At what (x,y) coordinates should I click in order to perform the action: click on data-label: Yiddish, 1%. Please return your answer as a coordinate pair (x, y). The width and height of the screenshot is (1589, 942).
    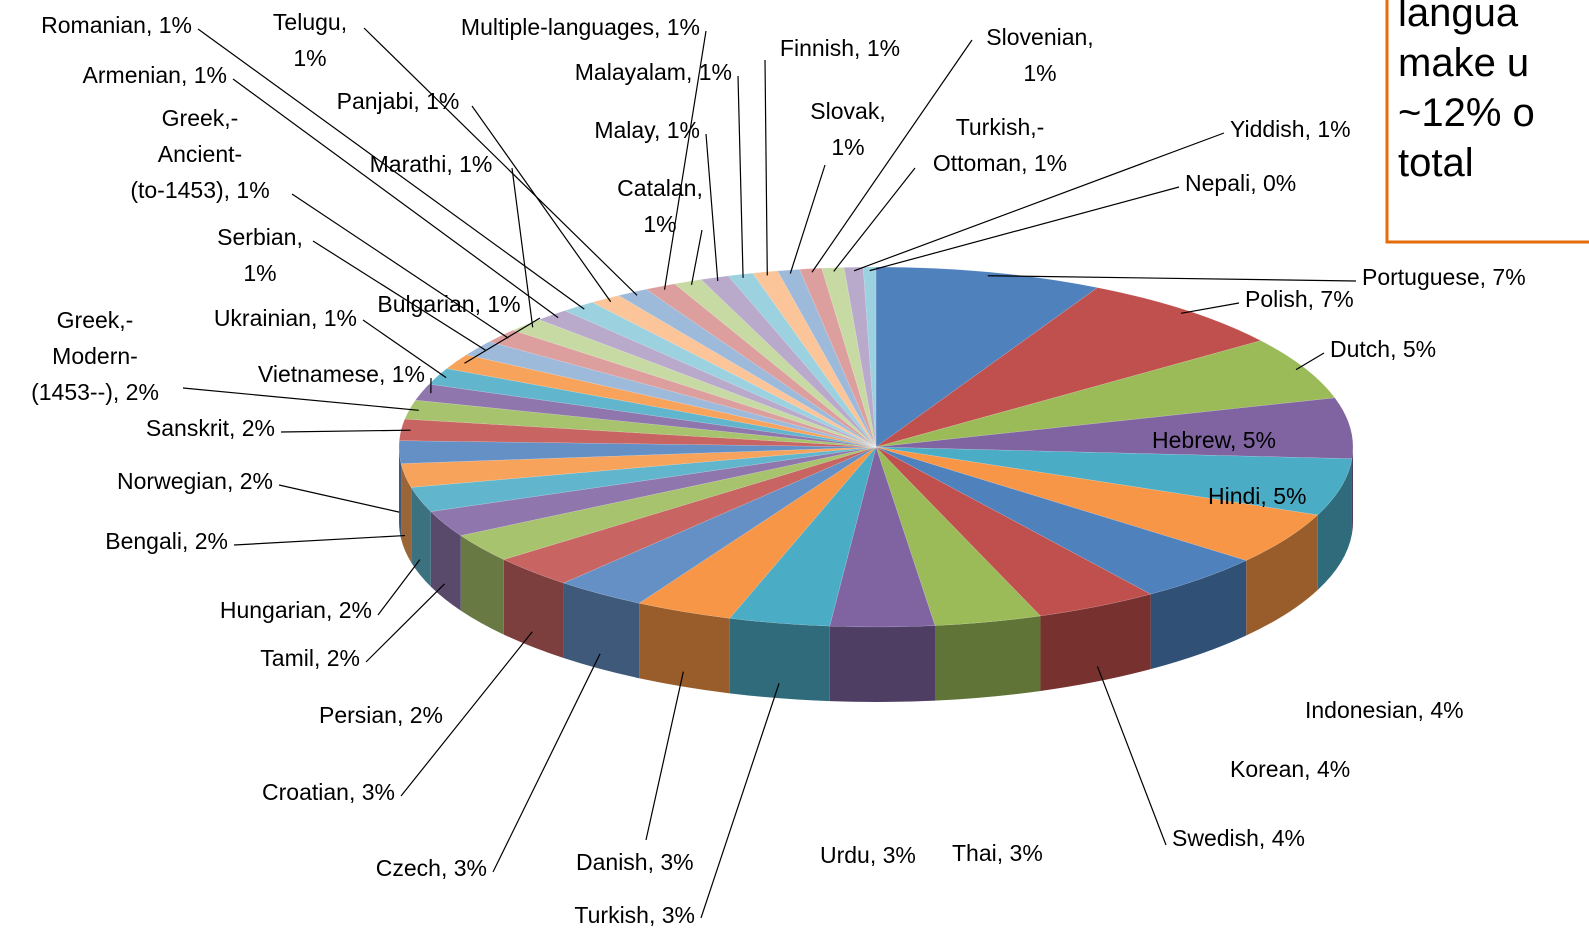
    Looking at the image, I should click on (1290, 129).